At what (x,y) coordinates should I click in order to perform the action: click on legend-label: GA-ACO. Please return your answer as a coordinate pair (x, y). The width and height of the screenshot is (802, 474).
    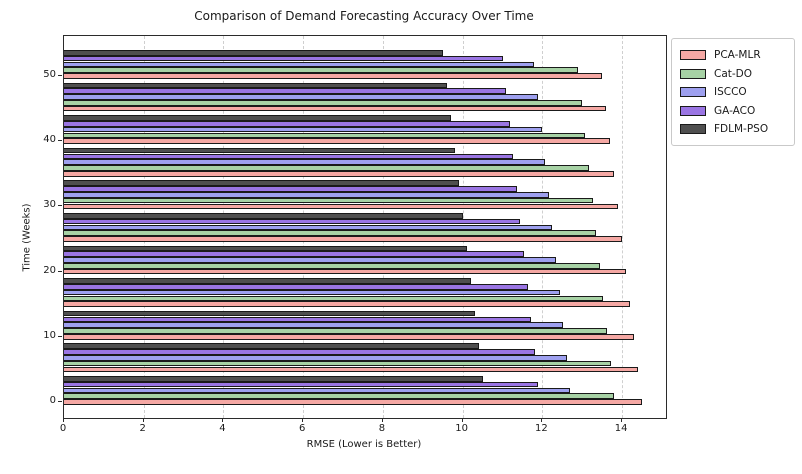
    Looking at the image, I should click on (735, 110).